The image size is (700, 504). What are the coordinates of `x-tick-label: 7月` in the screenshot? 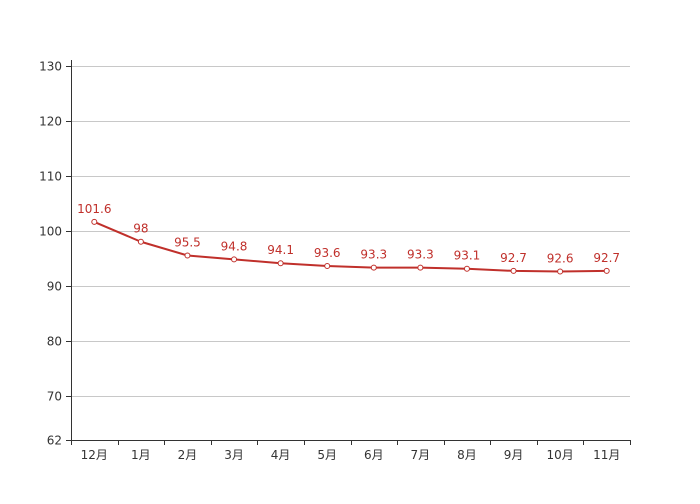 It's located at (421, 455).